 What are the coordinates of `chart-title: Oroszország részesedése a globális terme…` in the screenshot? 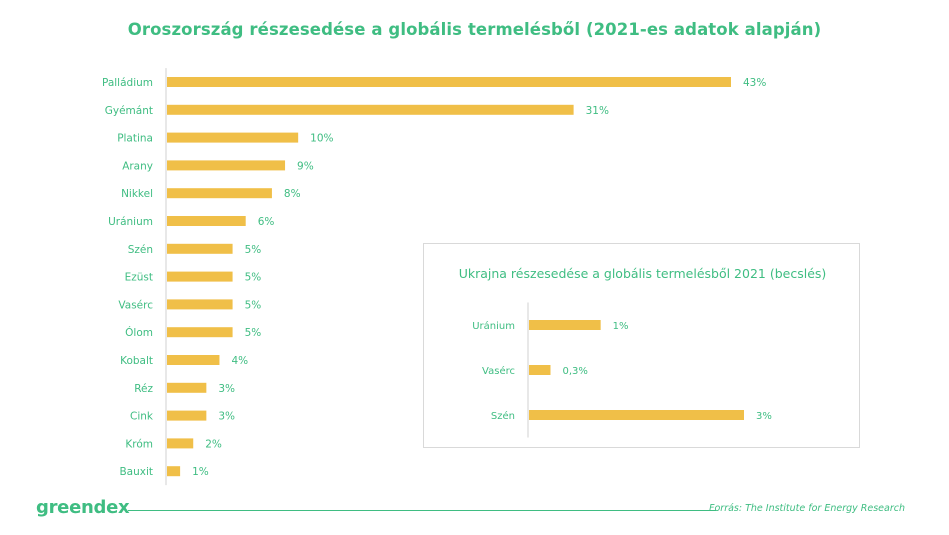 It's located at (474, 29).